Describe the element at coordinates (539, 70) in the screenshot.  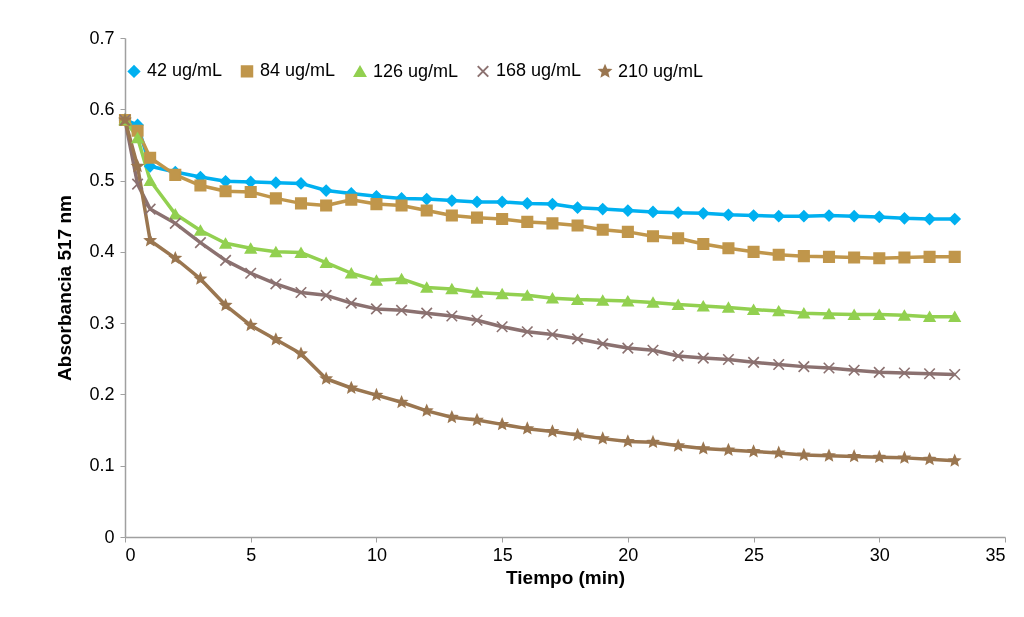
I see `legend-label: 168 ug/mL` at that location.